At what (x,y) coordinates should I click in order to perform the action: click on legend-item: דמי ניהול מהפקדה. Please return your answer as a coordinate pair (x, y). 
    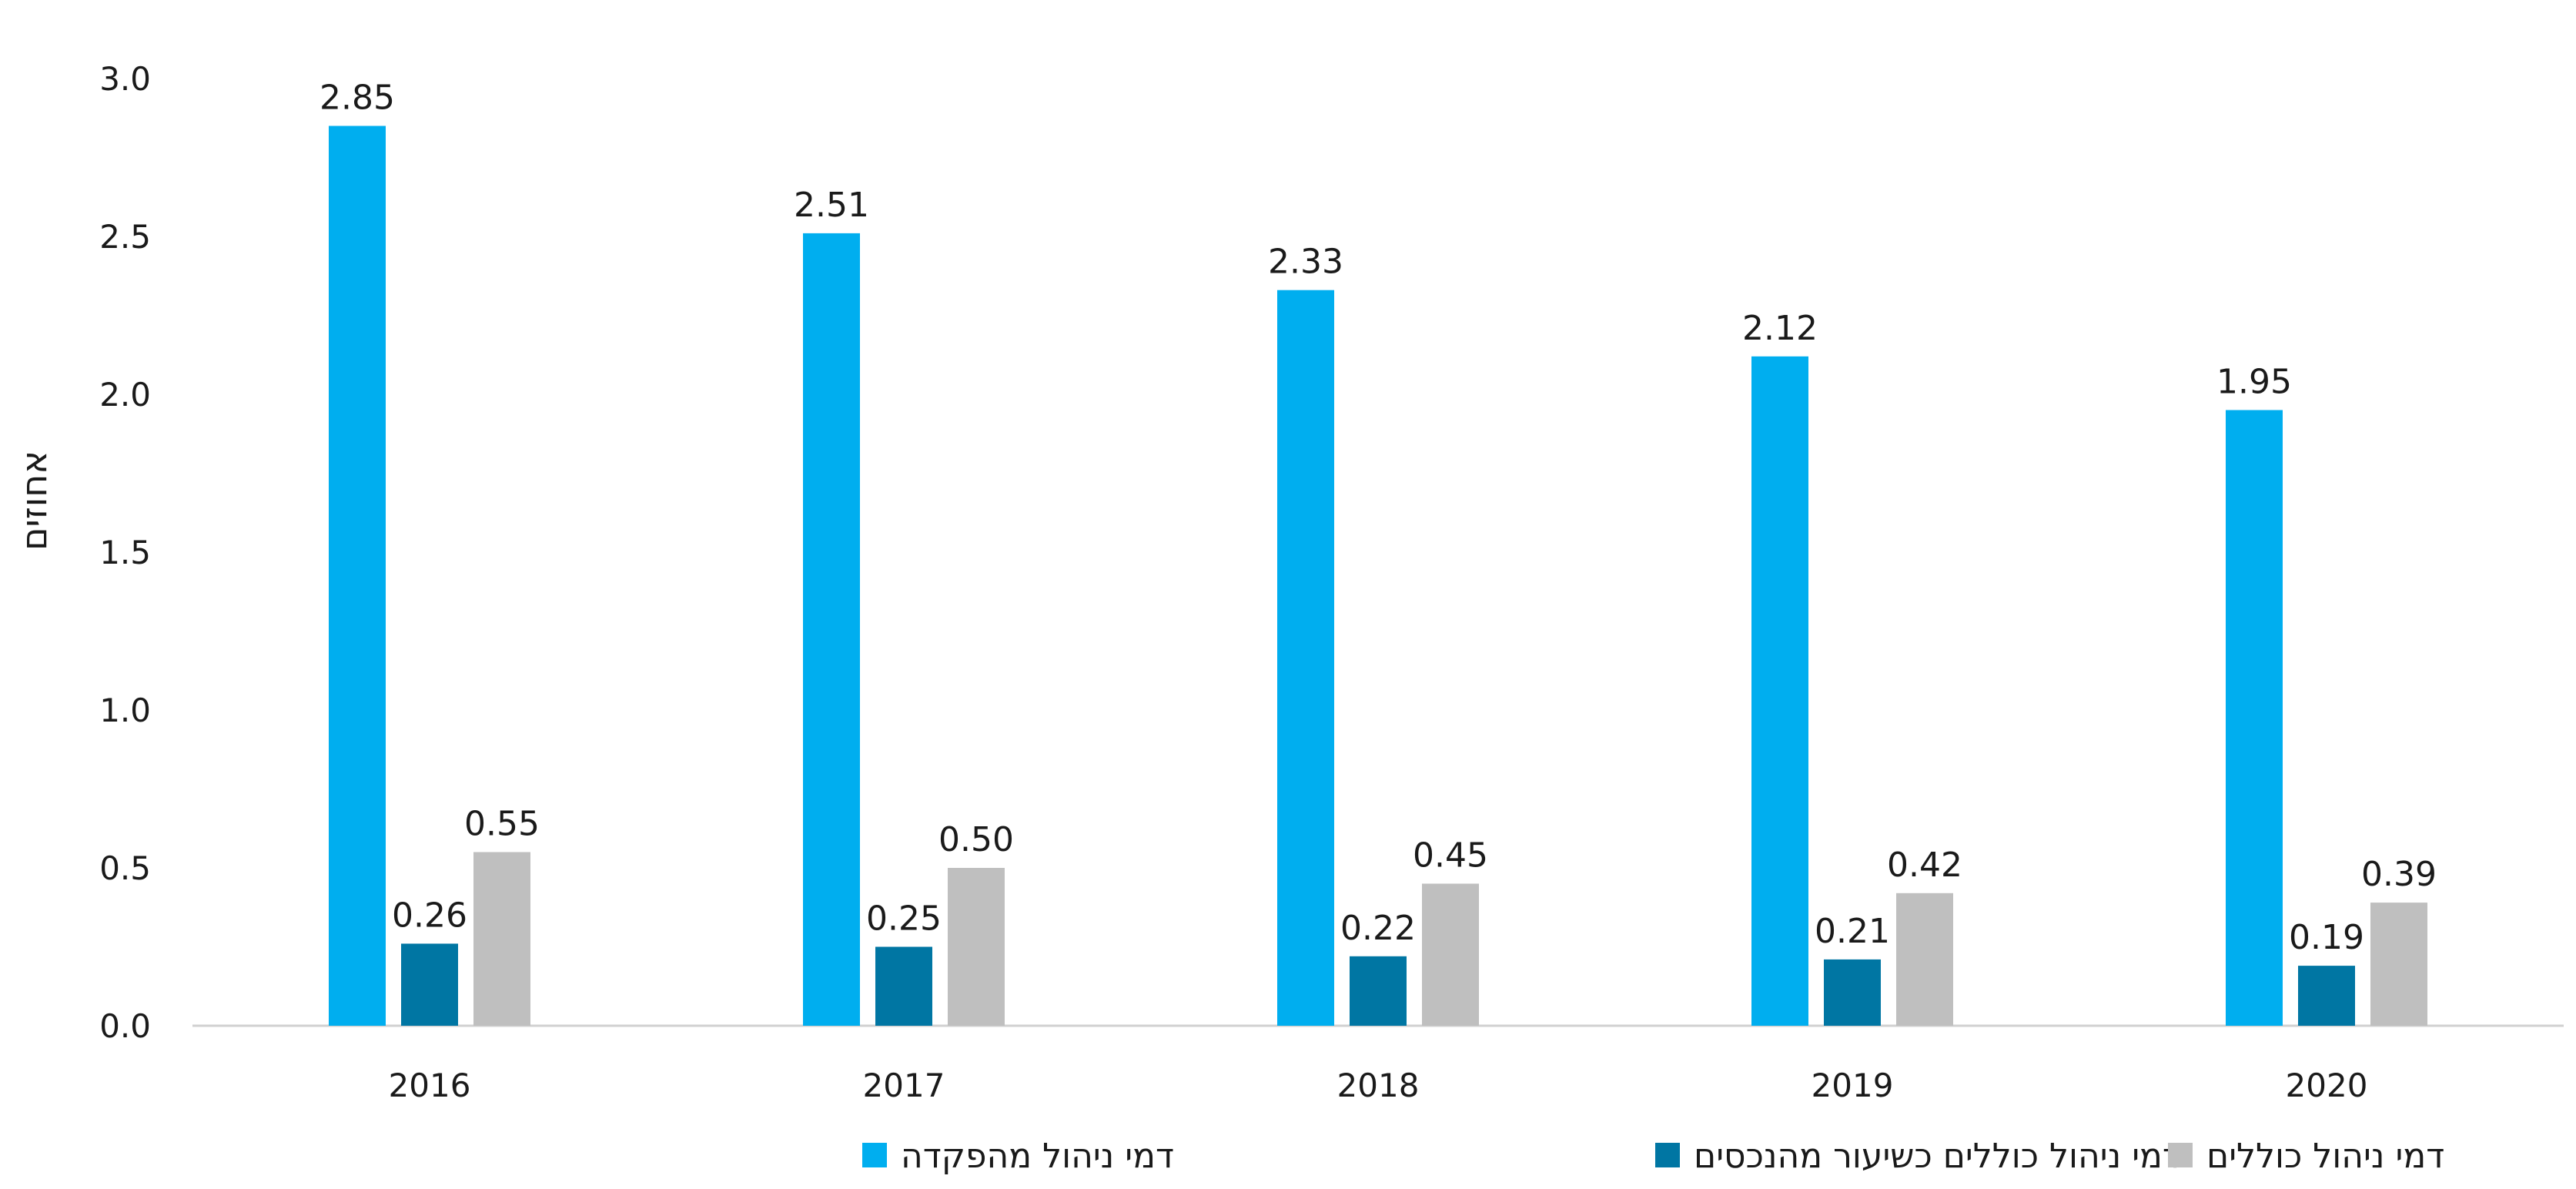
    Looking at the image, I should click on (1018, 1156).